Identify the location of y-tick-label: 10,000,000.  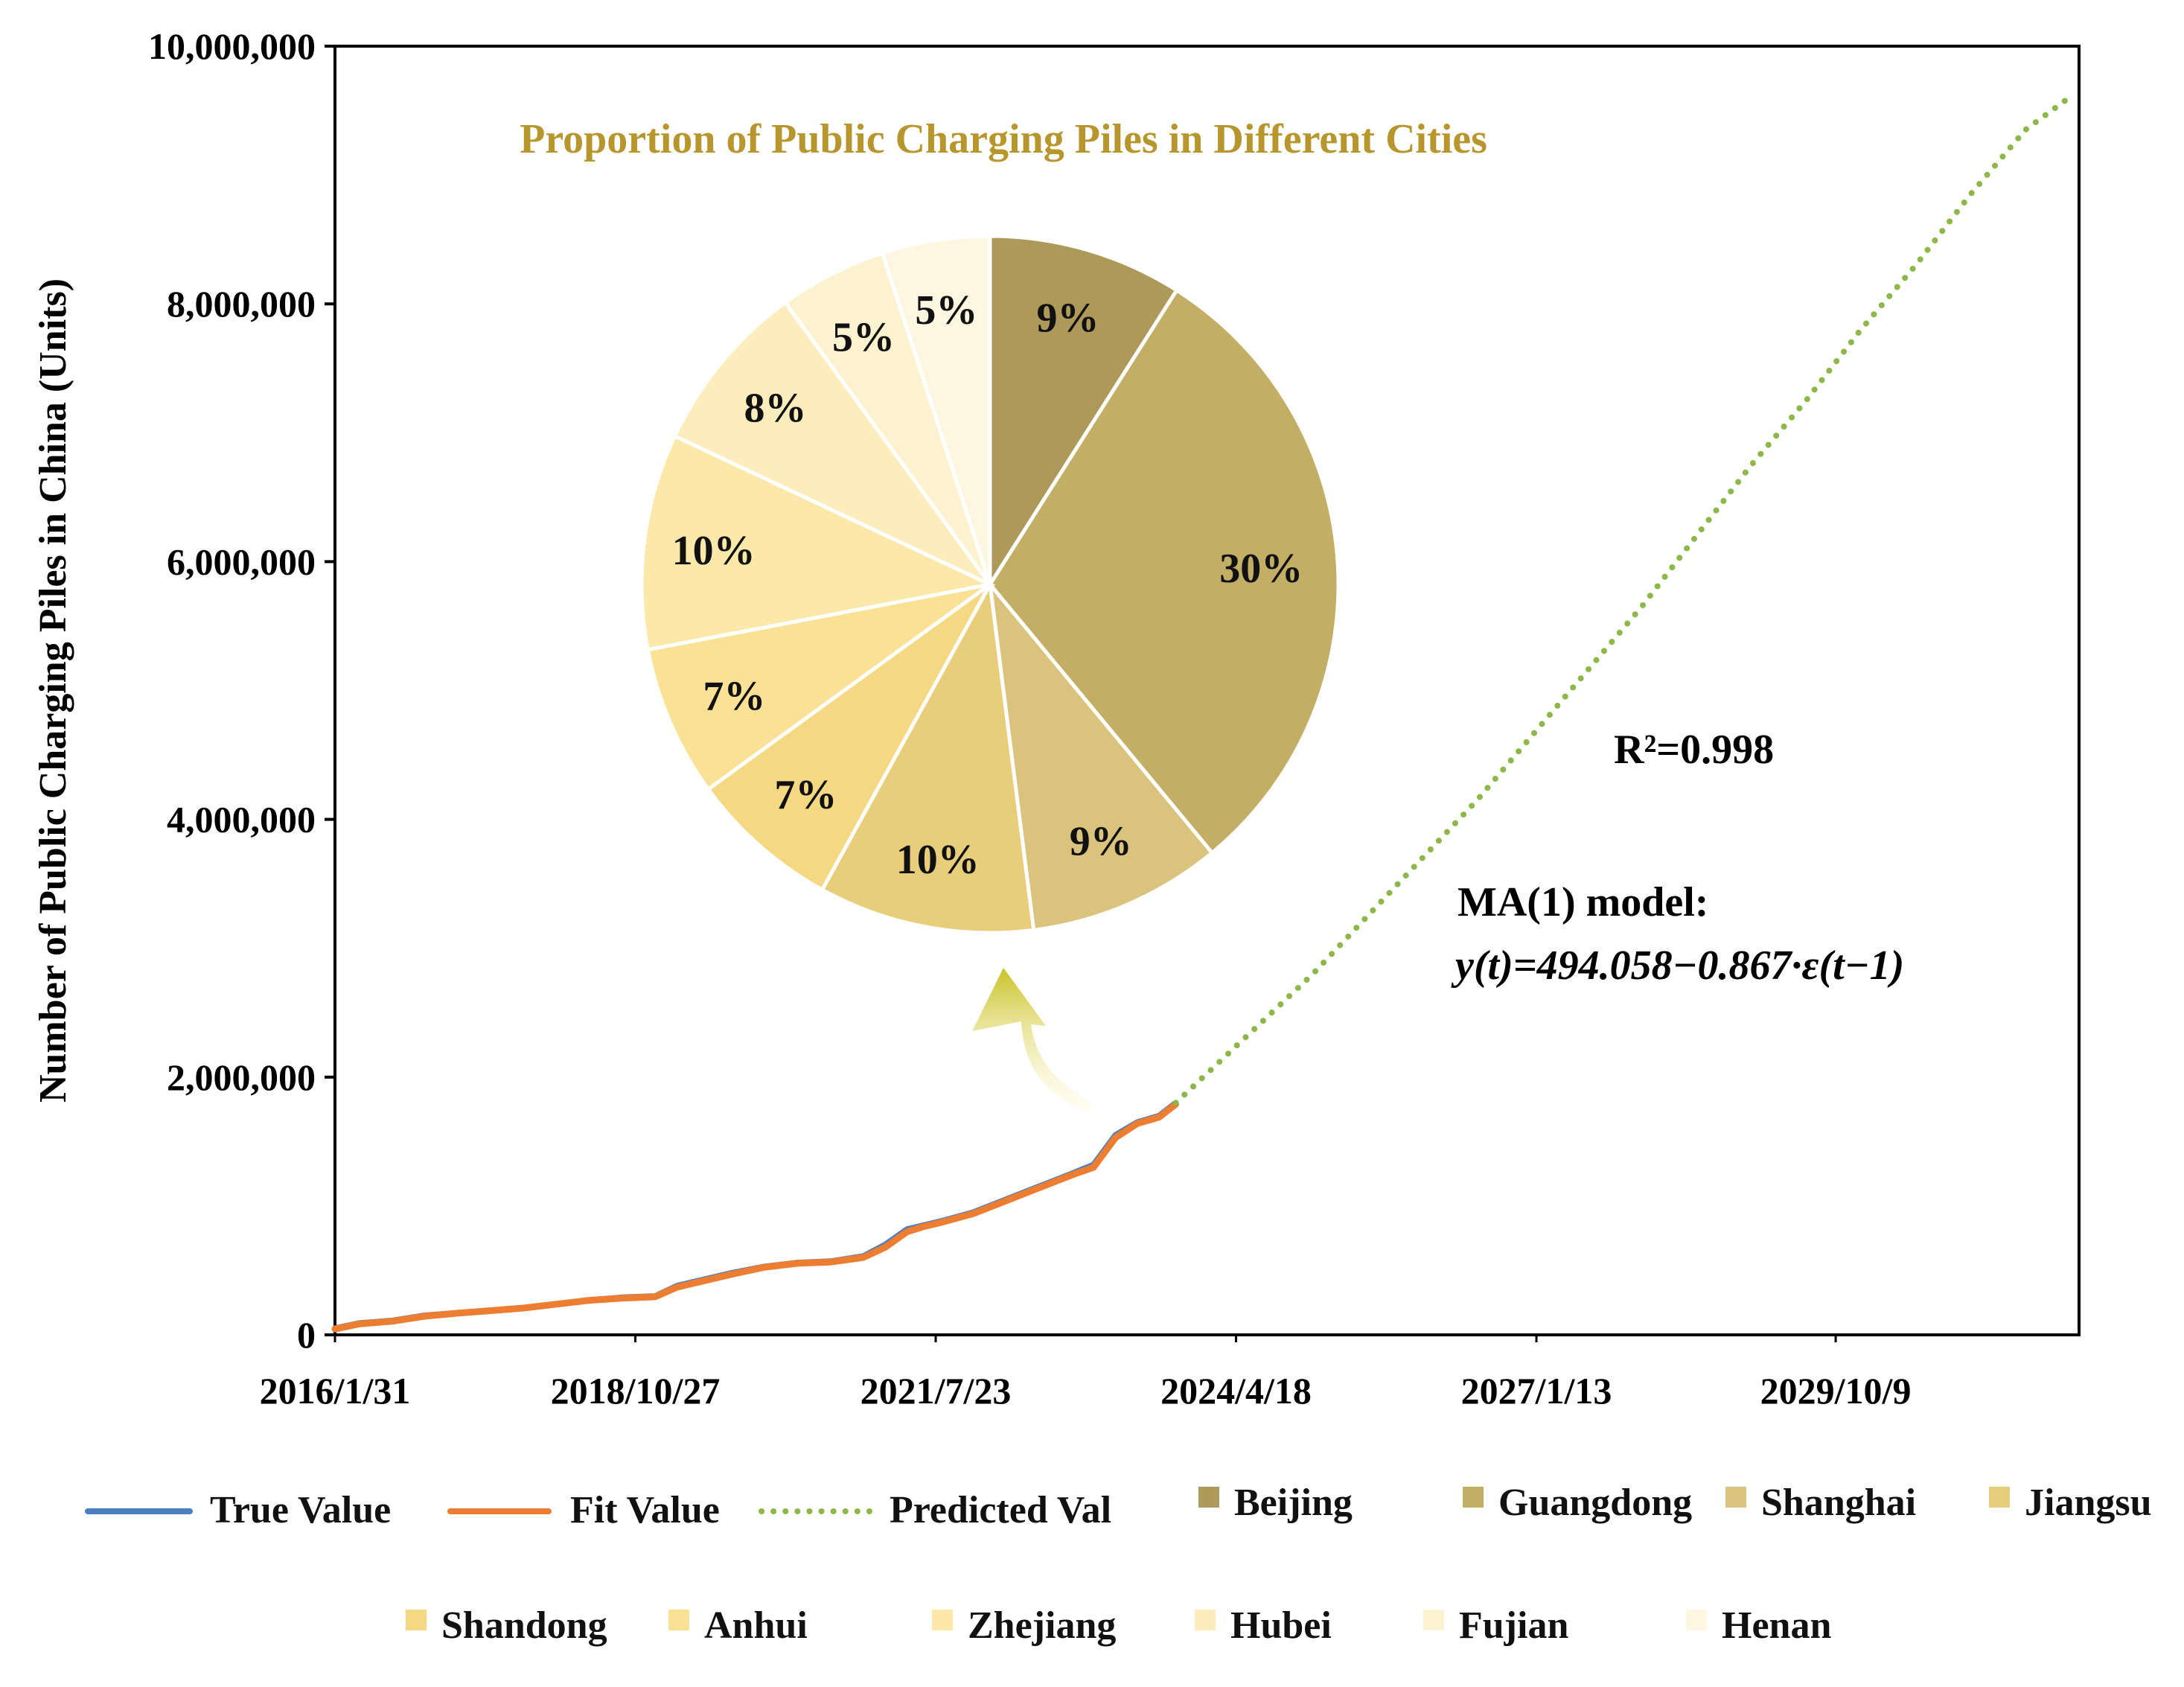
(232, 46).